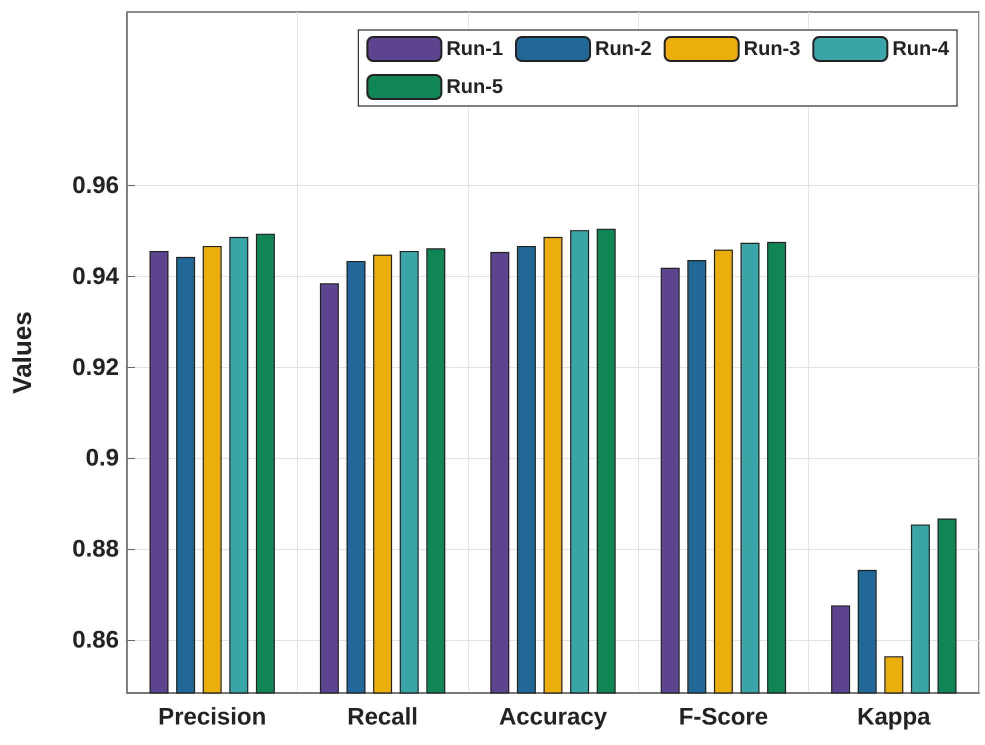 This screenshot has height=745, width=985. What do you see at coordinates (95, 367) in the screenshot?
I see `y-tick-label: 0.92` at bounding box center [95, 367].